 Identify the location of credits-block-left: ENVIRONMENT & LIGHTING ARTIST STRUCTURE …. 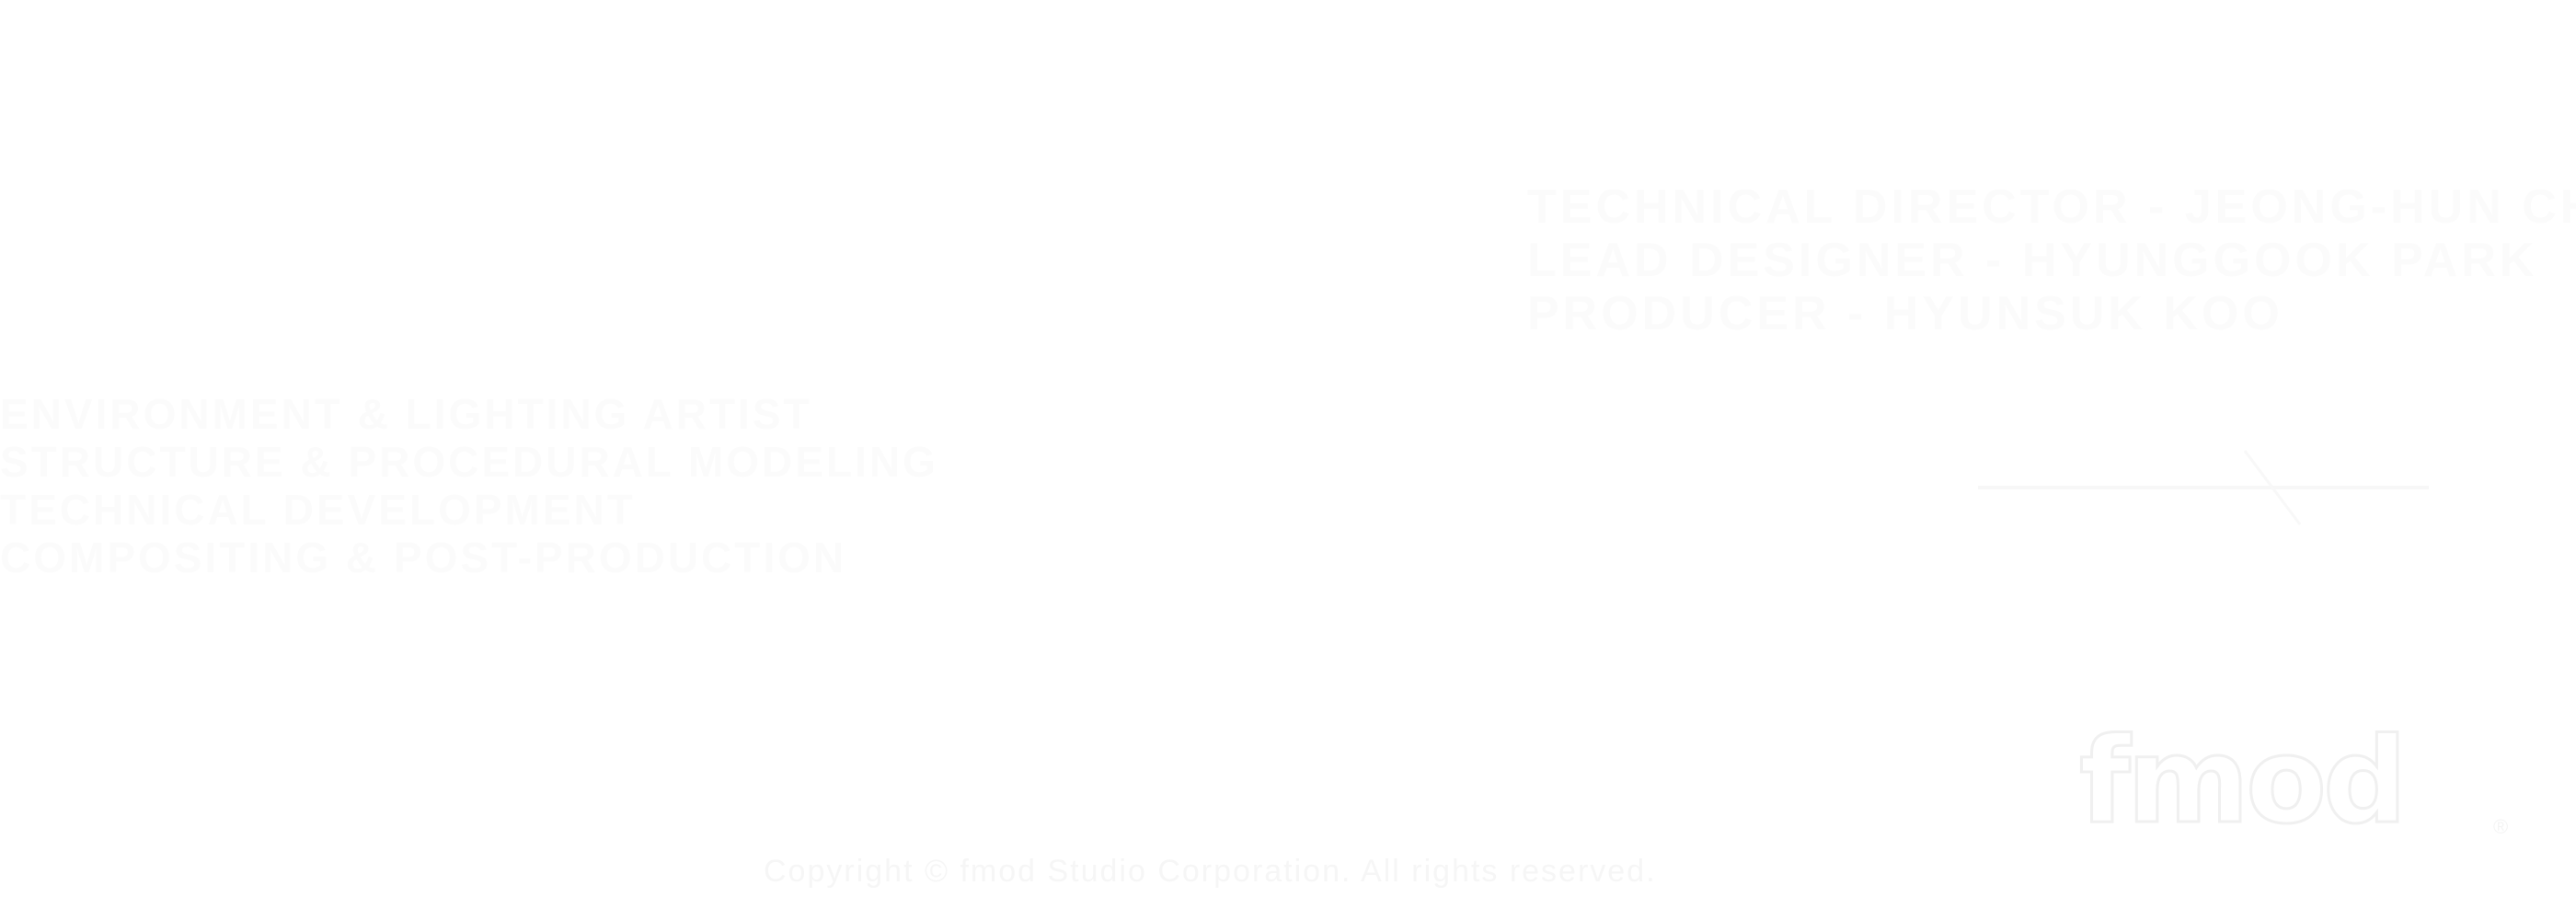
(469, 485).